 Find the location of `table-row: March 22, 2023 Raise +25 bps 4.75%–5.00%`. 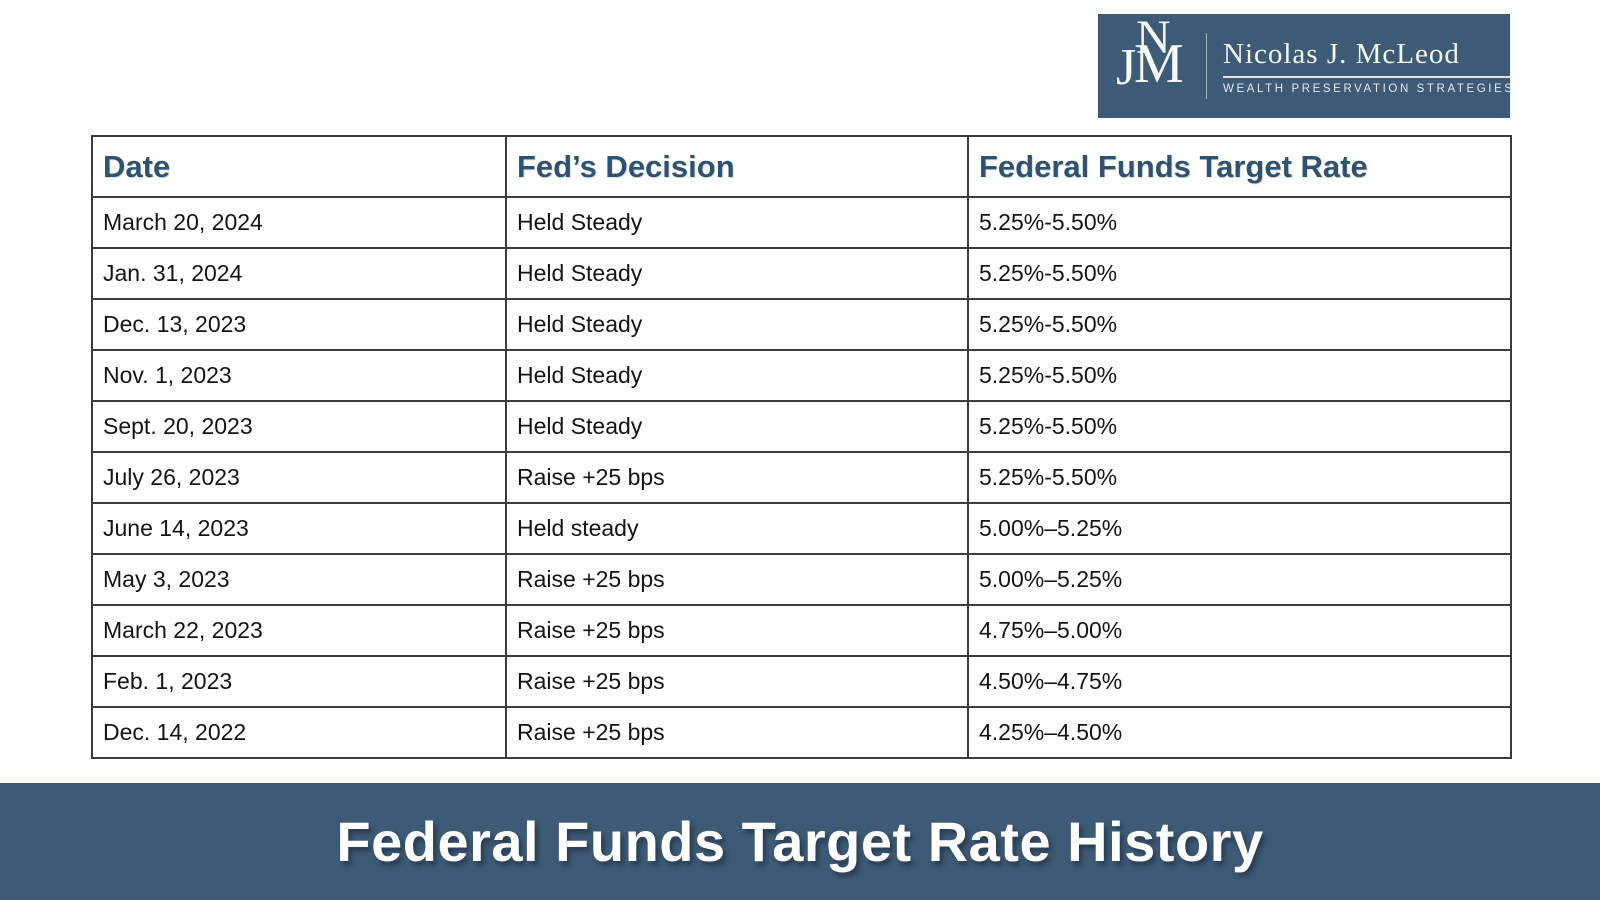

table-row: March 22, 2023 Raise +25 bps 4.75%–5.00% is located at coordinates (801, 630).